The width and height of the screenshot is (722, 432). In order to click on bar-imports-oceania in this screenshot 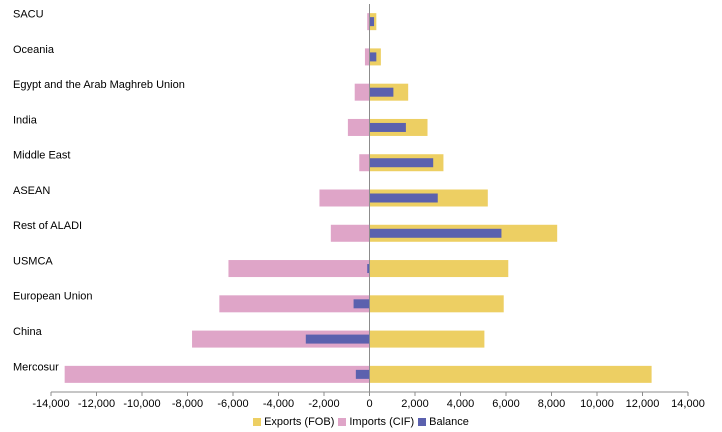, I will do `click(367, 57)`.